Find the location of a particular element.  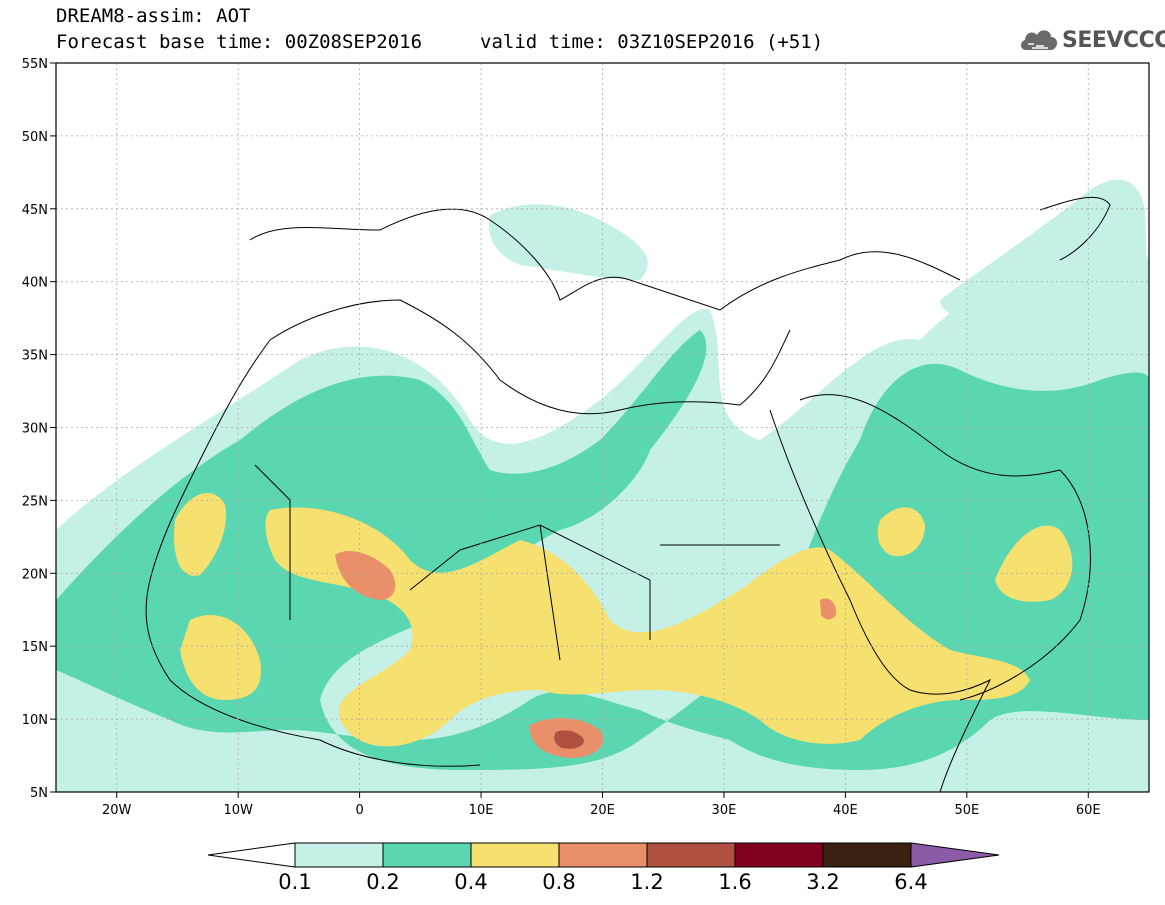

lat-tick-label: 45N is located at coordinates (35, 210).